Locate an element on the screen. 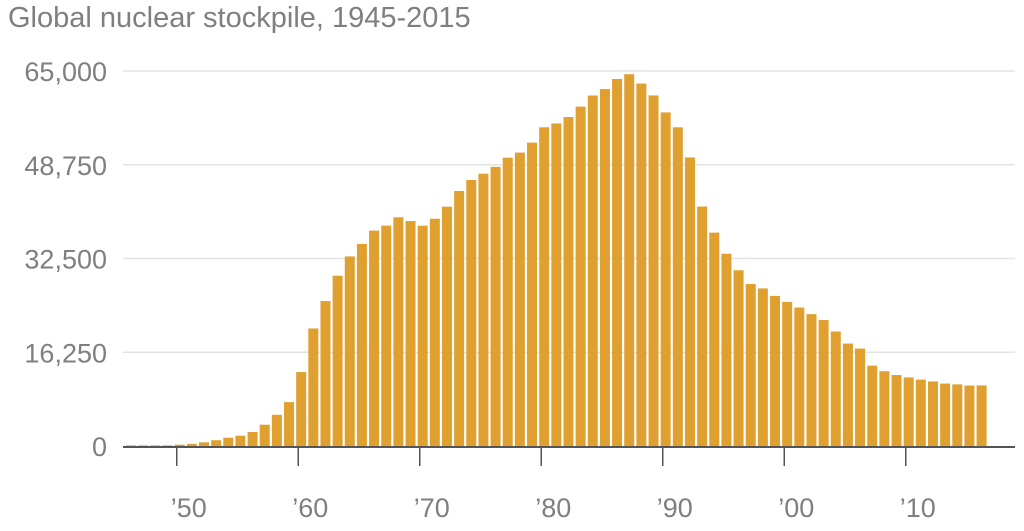  x-tick-label: ’10 is located at coordinates (918, 508).